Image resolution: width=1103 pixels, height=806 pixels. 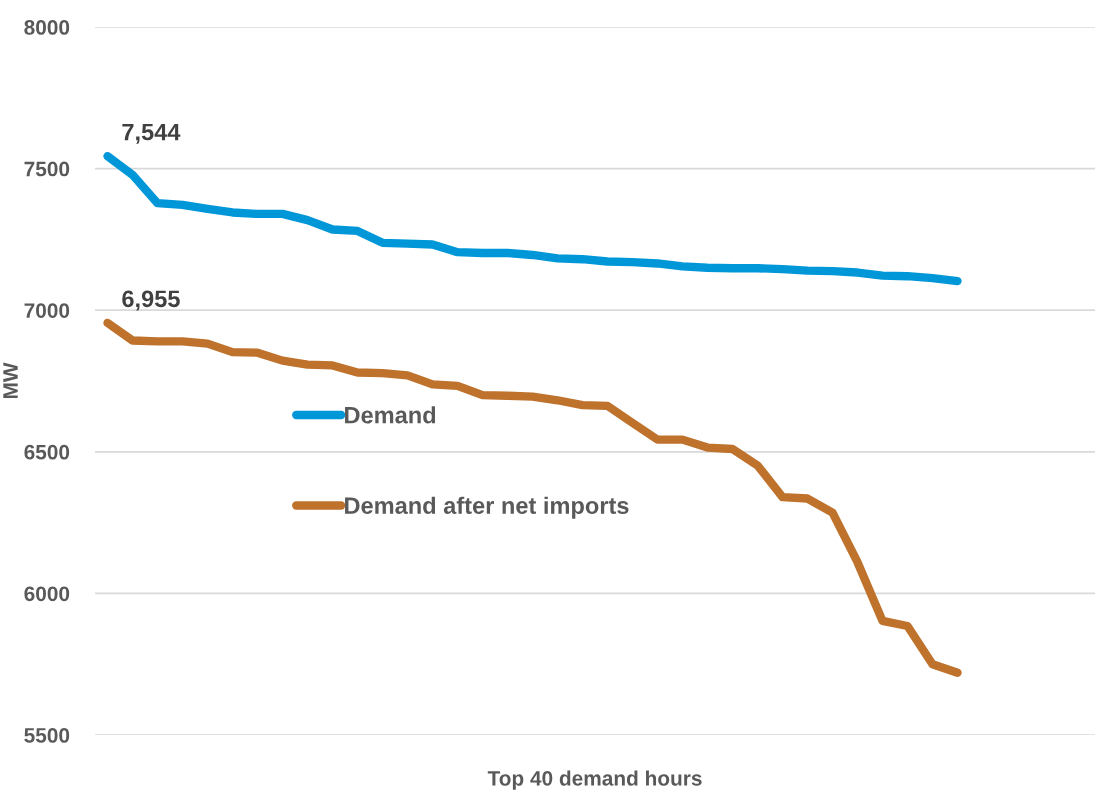 I want to click on y-axis-title: MW, so click(x=10, y=380).